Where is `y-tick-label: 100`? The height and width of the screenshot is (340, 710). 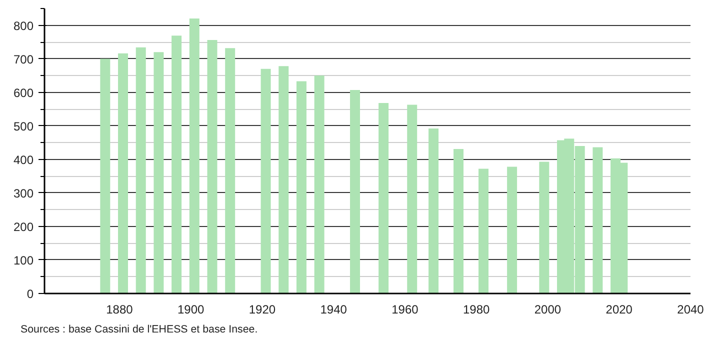
y-tick-label: 100 is located at coordinates (23, 260).